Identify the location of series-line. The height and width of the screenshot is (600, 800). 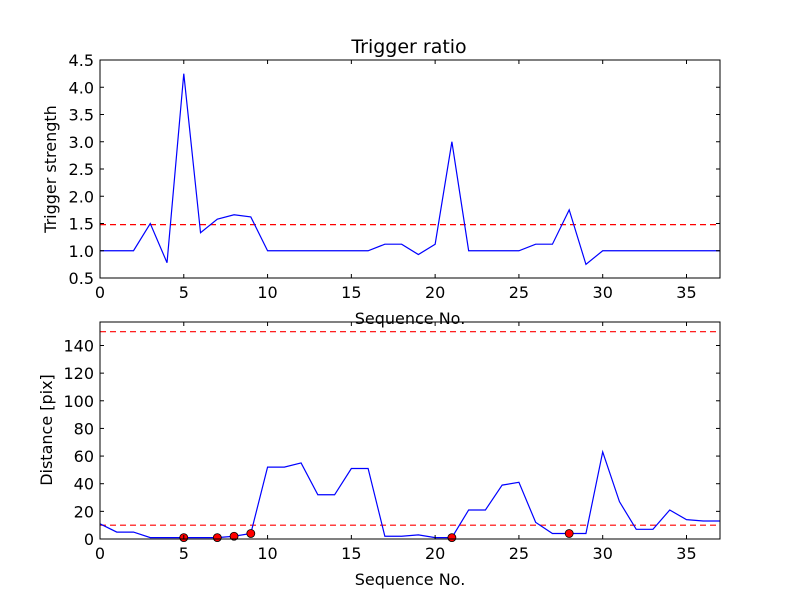
(409, 494).